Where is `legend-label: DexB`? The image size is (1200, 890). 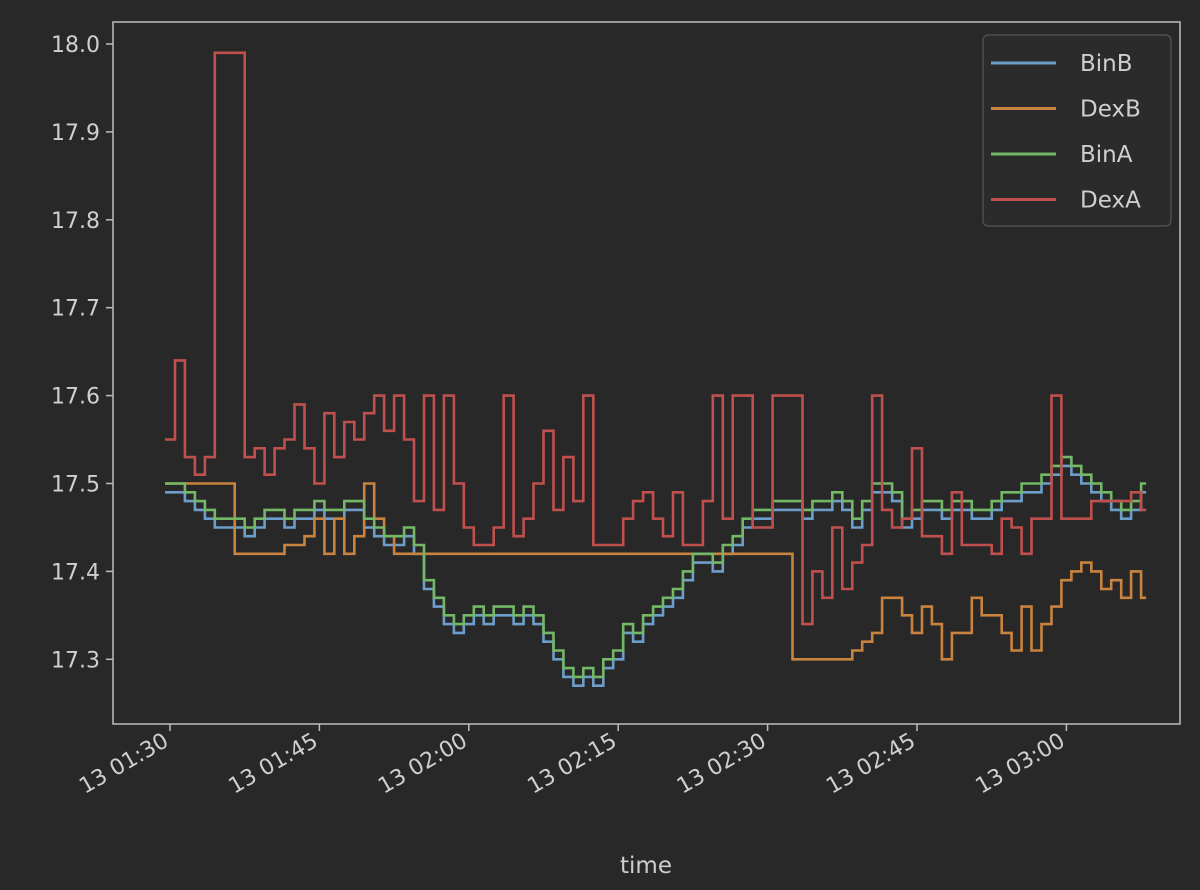 legend-label: DexB is located at coordinates (1110, 110).